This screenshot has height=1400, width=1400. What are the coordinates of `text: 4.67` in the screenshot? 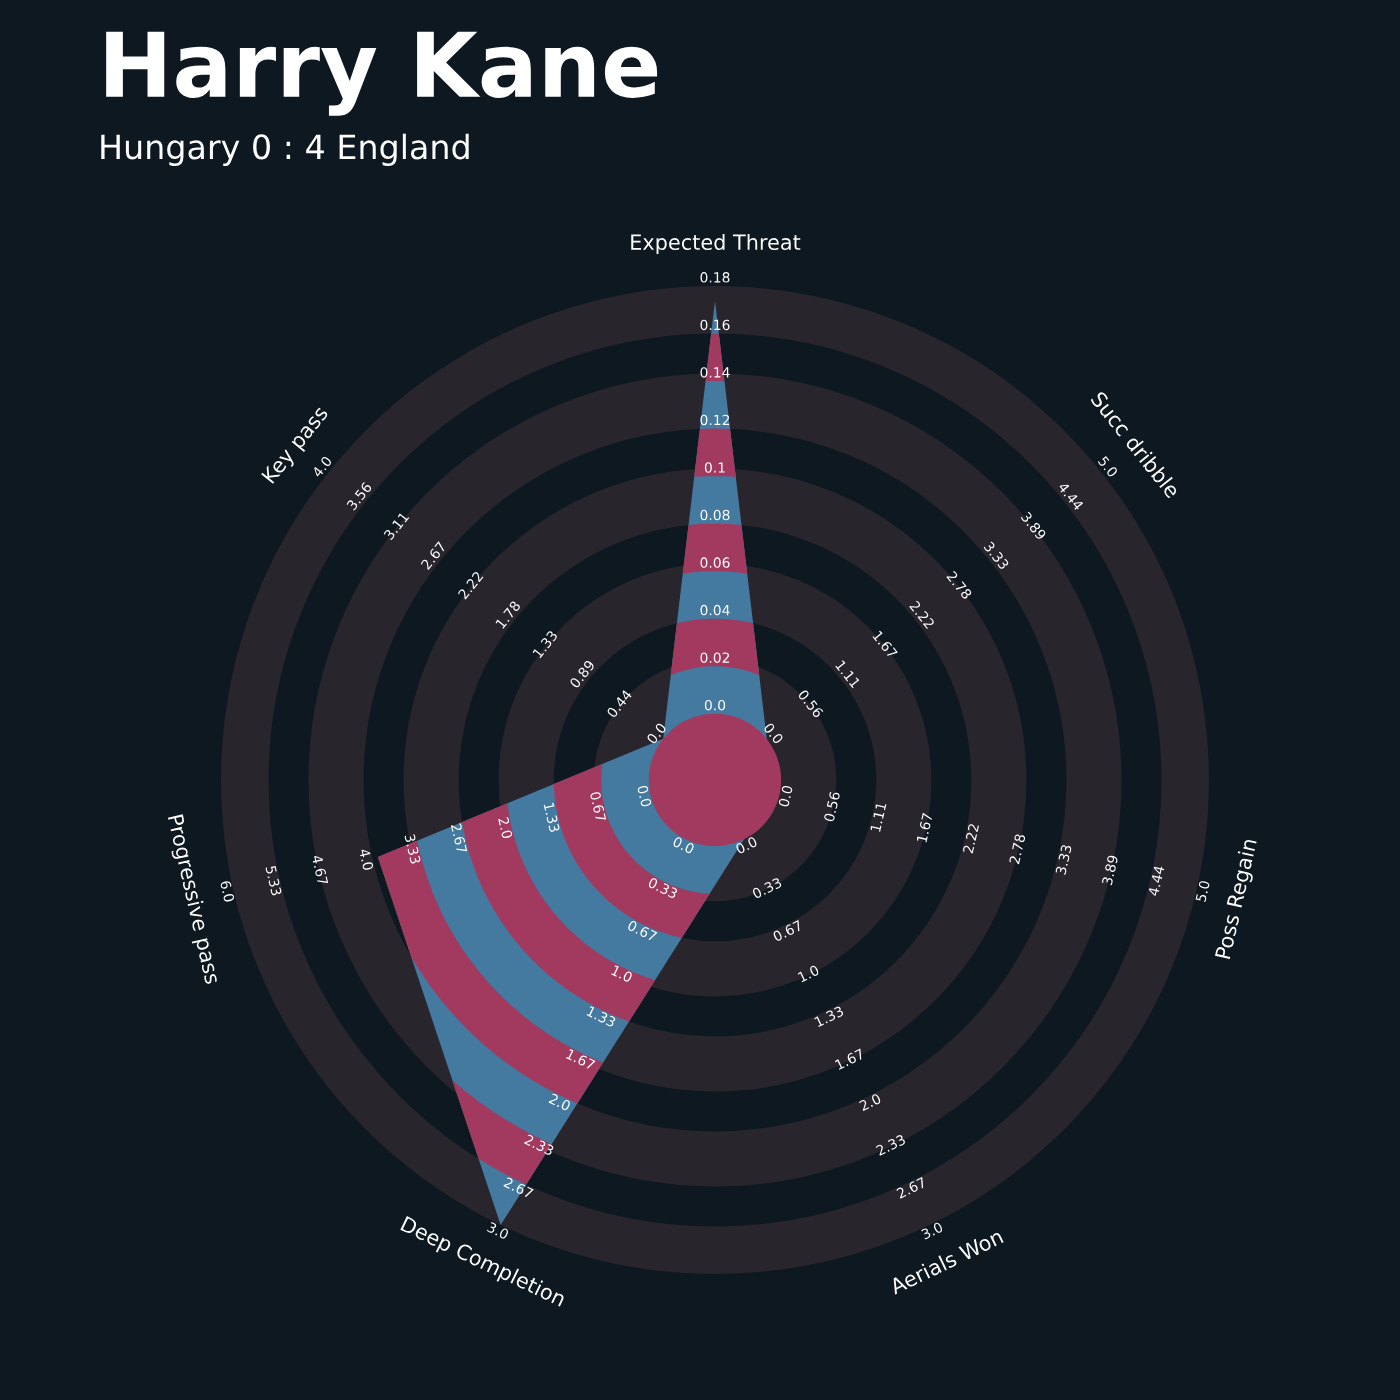 It's located at (320, 870).